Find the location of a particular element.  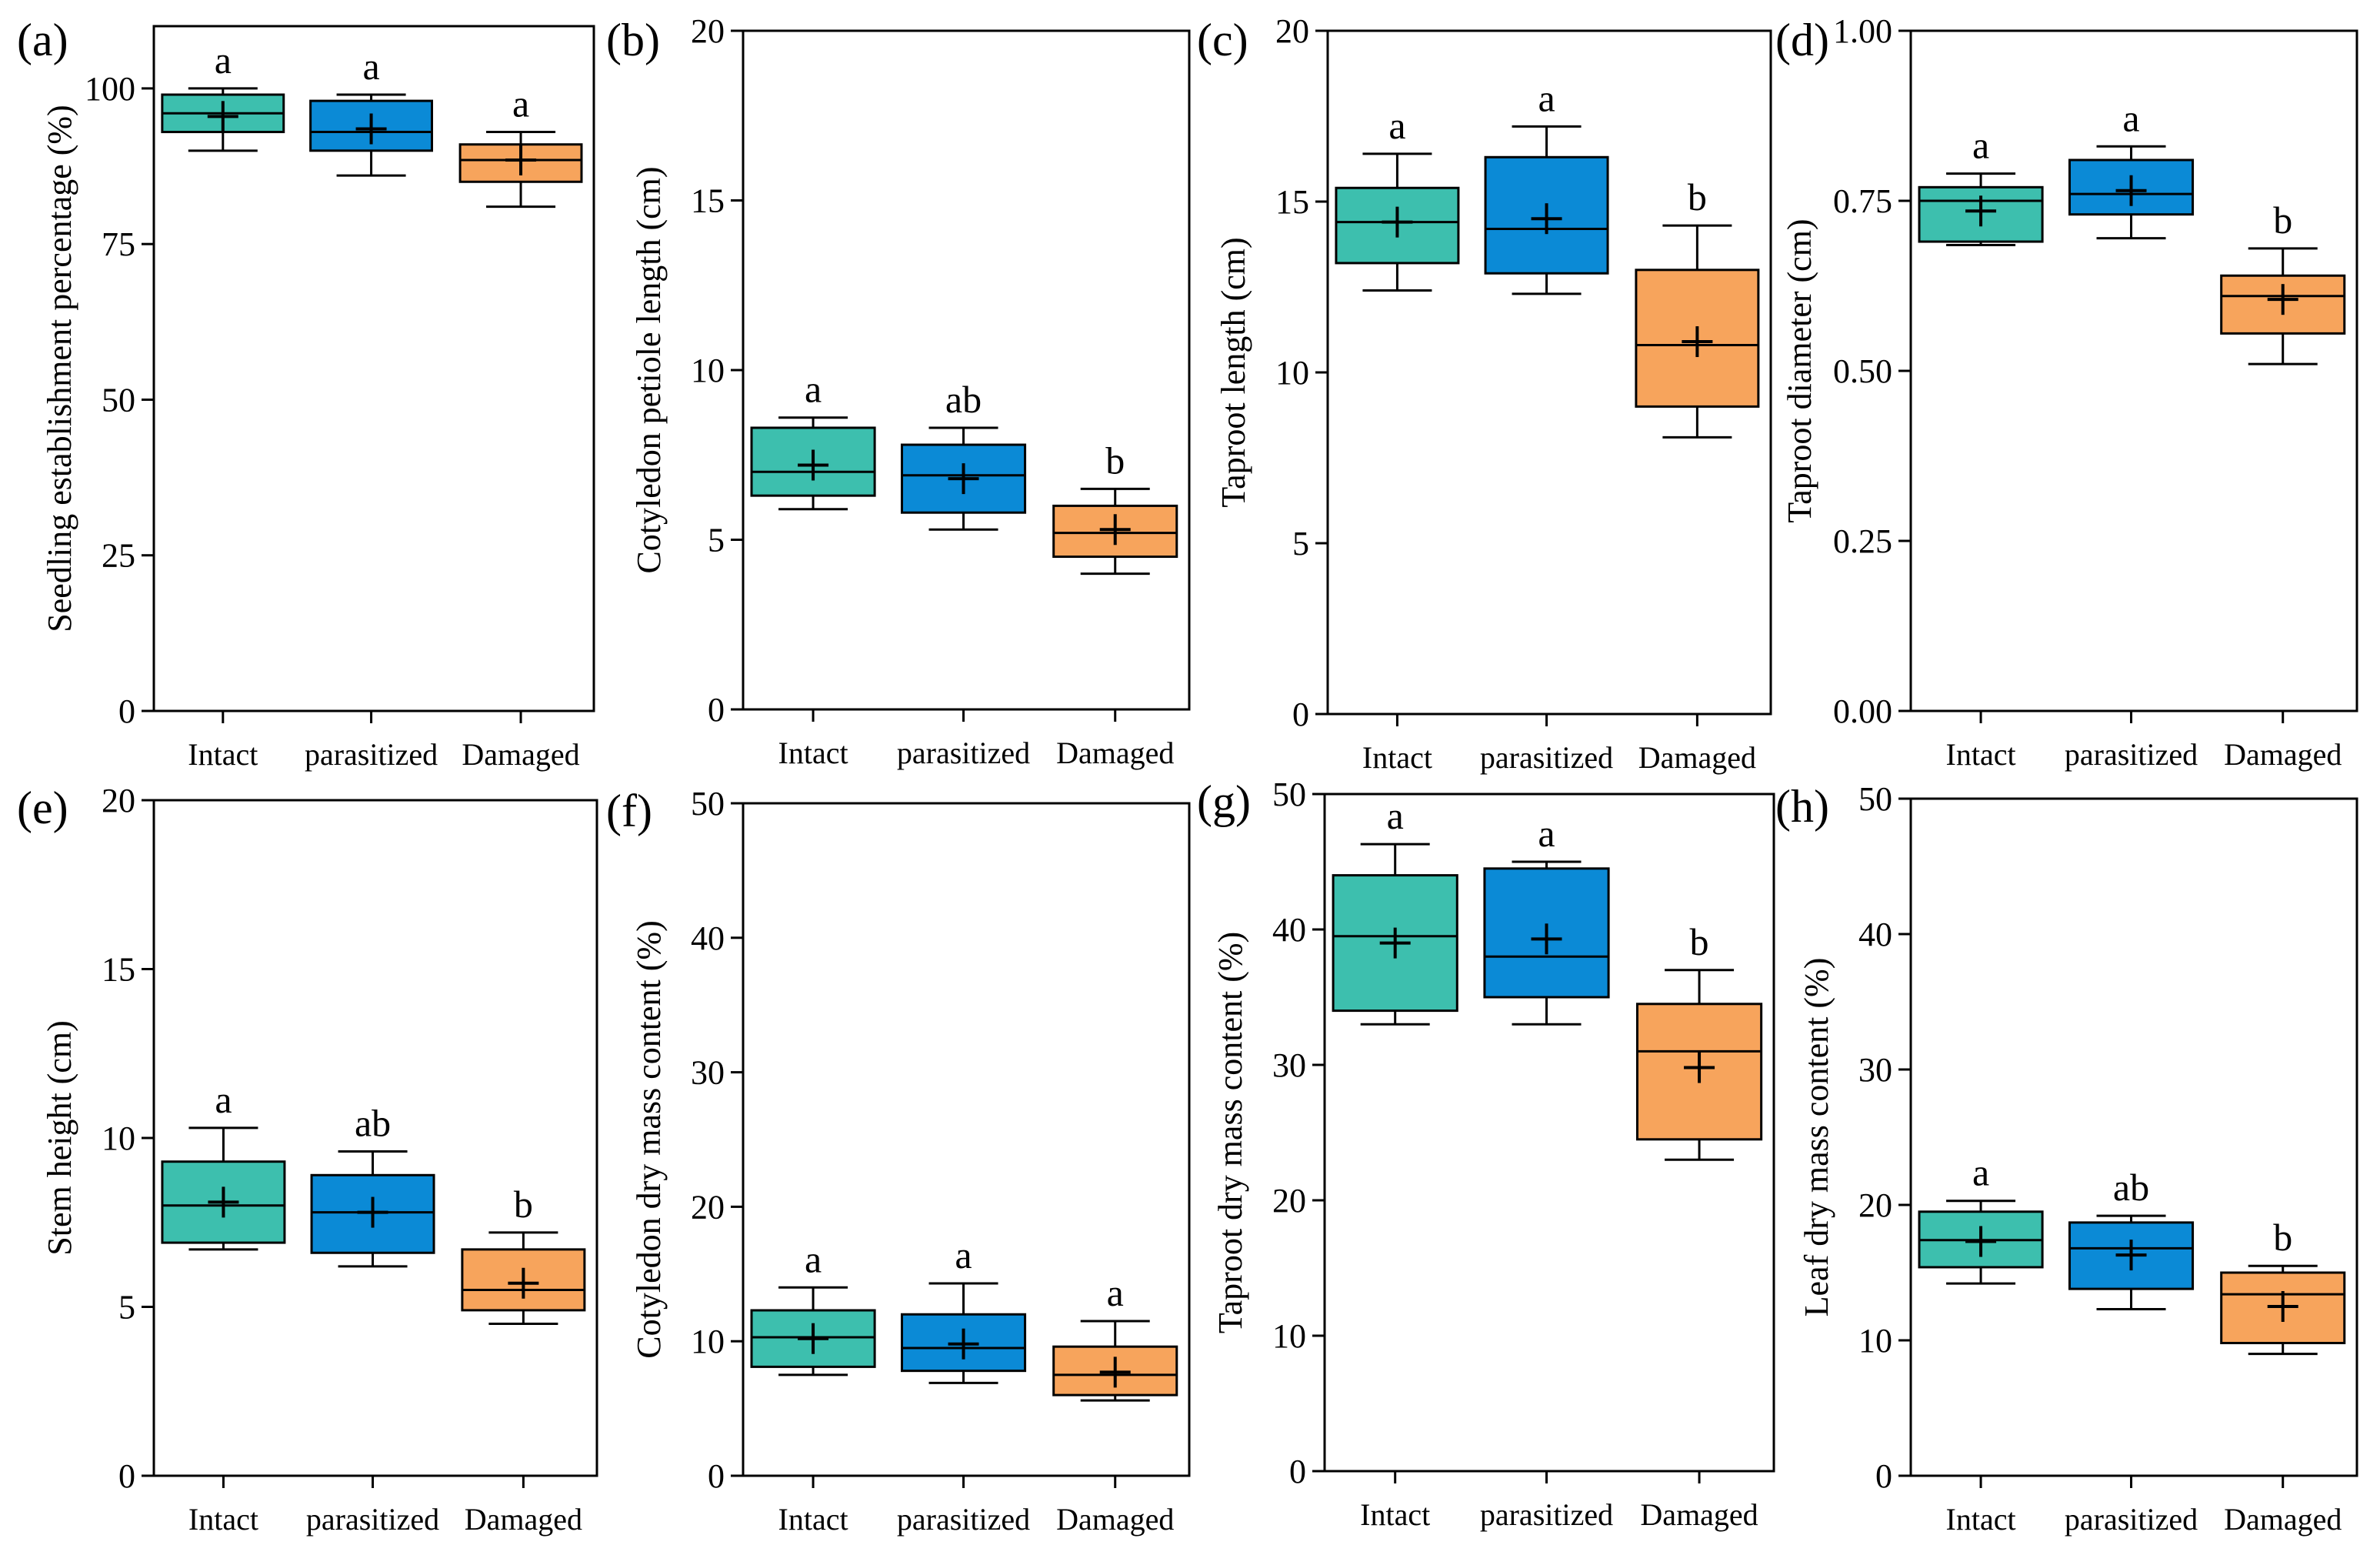

y-tick-label: 75 is located at coordinates (119, 244).